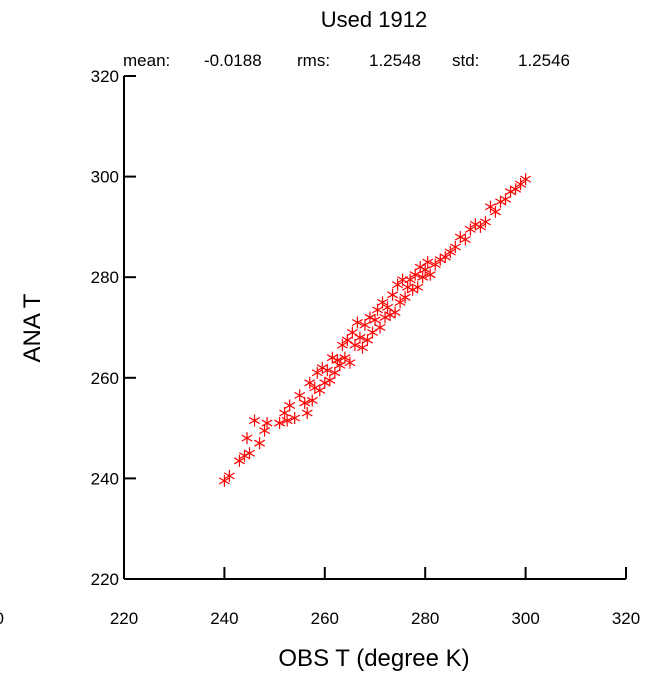 This screenshot has width=658, height=677. I want to click on x-tick-label: 240, so click(224, 618).